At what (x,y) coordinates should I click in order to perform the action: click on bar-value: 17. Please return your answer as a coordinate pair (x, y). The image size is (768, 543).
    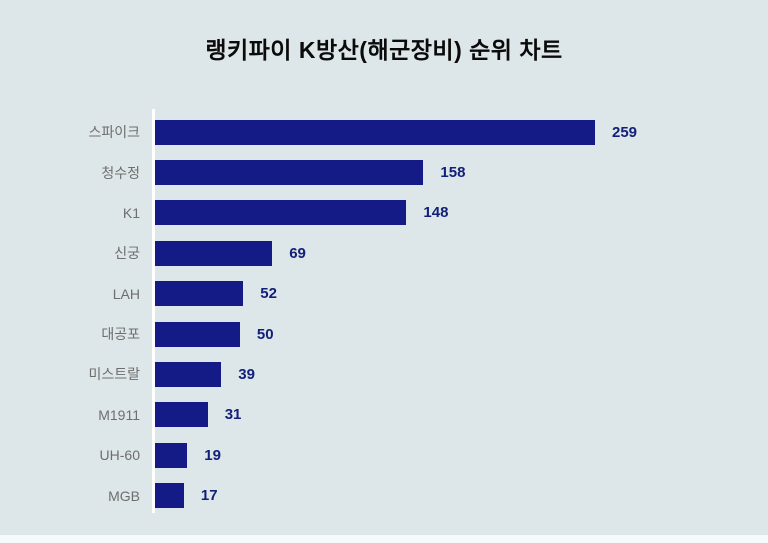
    Looking at the image, I should click on (209, 496).